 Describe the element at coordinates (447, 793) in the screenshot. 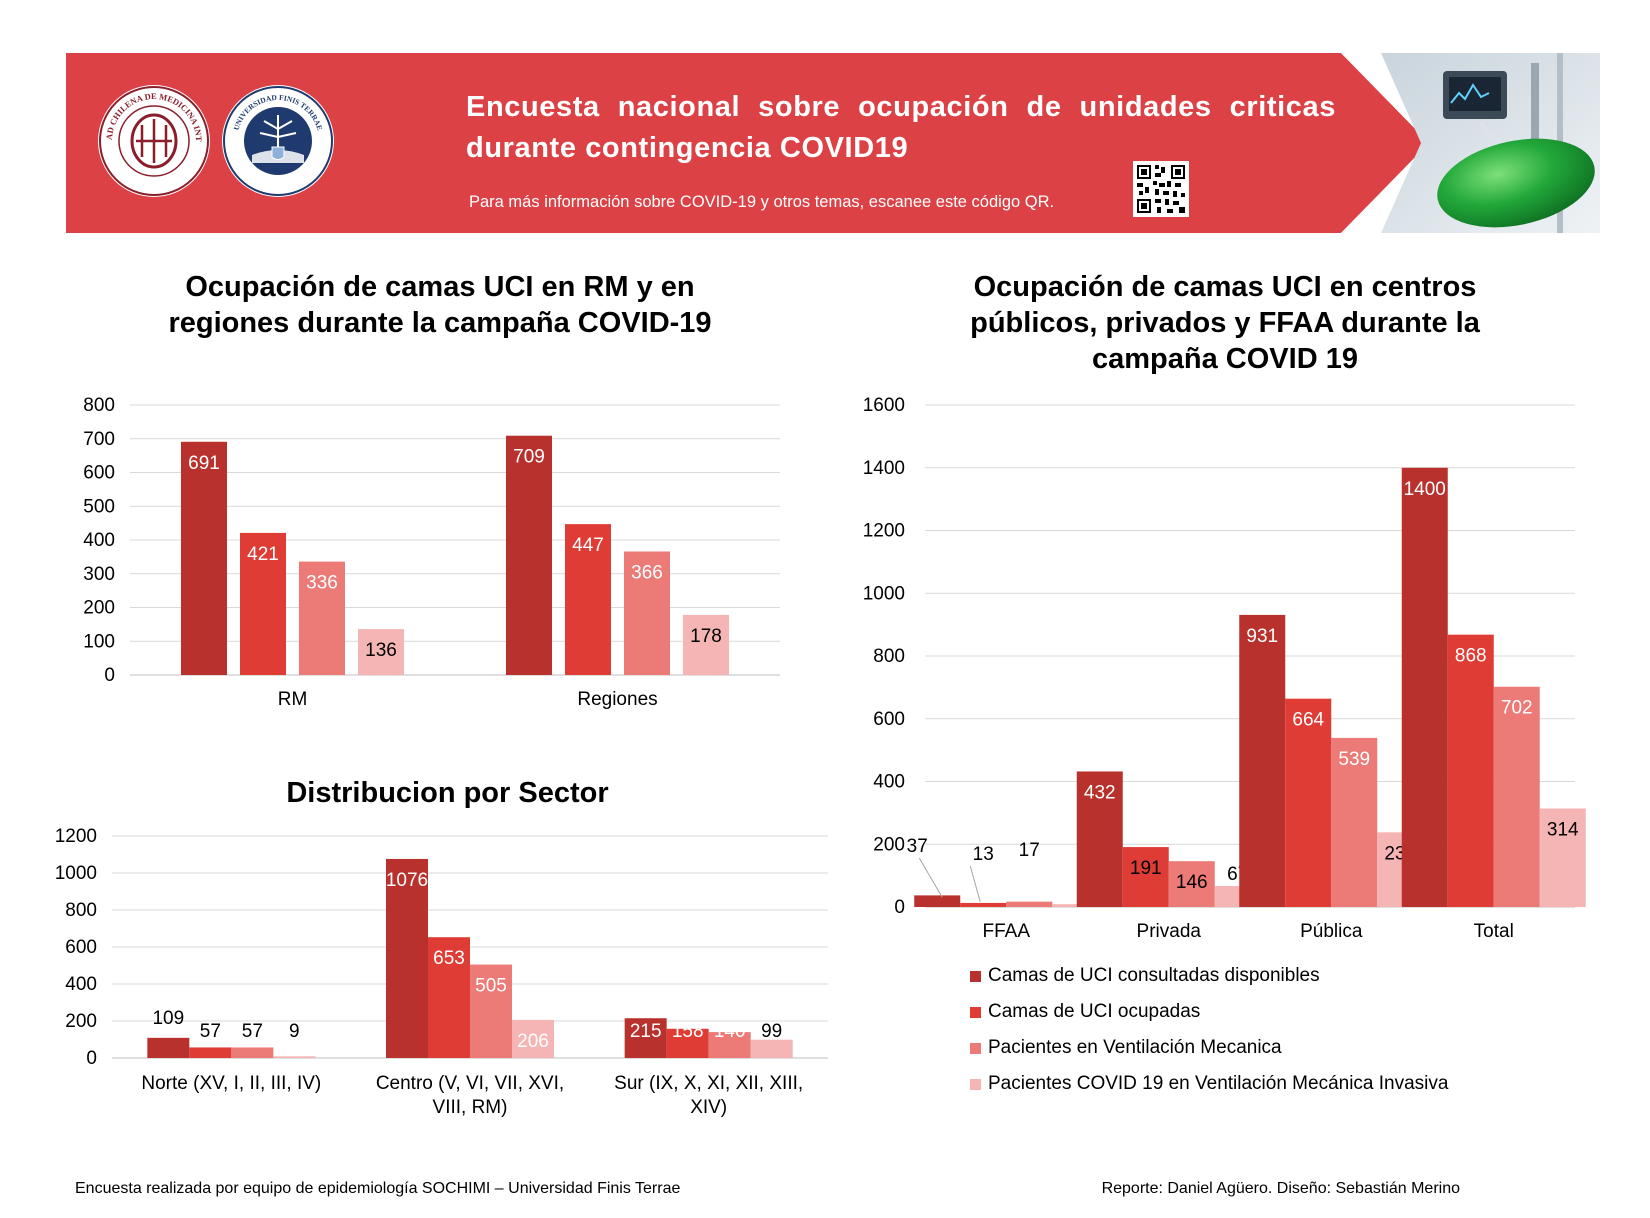

I see `chart-sector-title: Distribucion por Sector` at that location.